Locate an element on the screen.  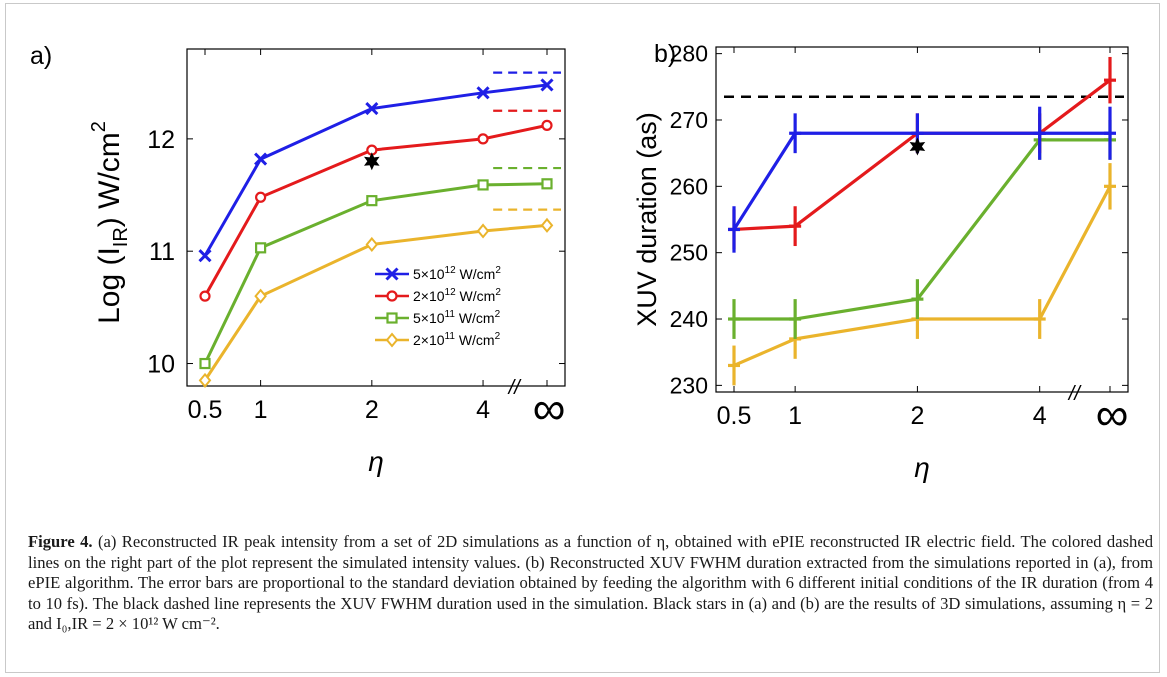
b-axis-break: // is located at coordinates (1075, 394).